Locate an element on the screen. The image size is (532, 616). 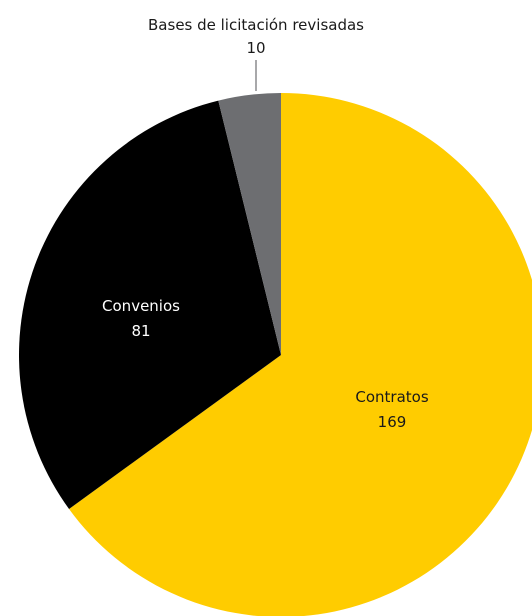
slice-label-bases: Bases de licitación revisadas is located at coordinates (256, 25).